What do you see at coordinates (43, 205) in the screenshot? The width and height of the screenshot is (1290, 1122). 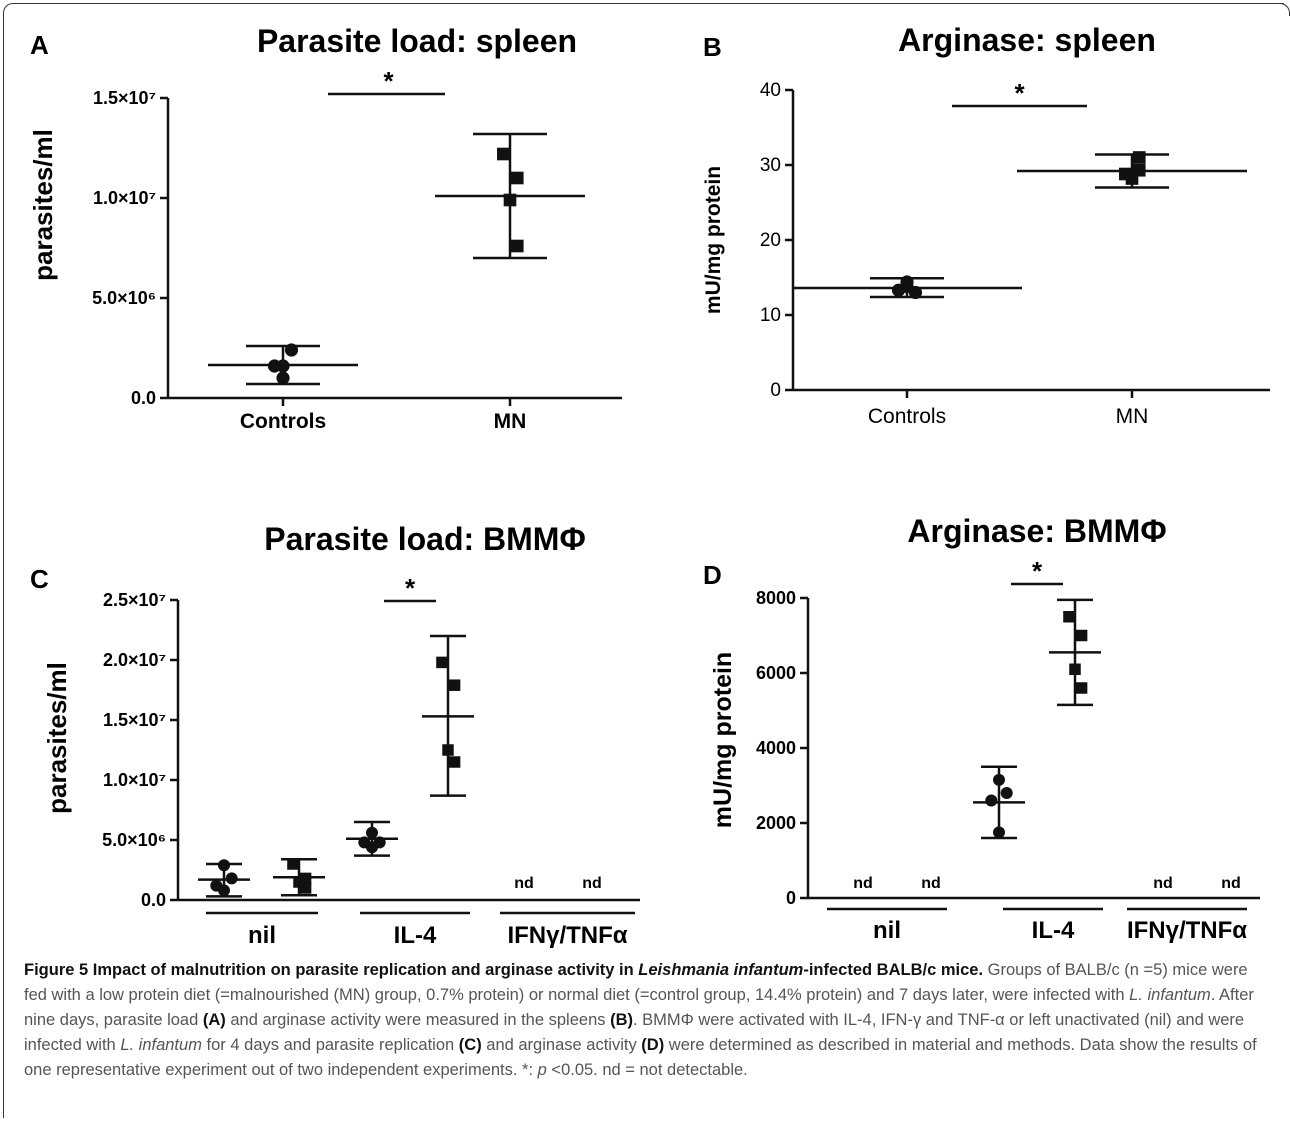 I see `panel-a-y-label: parasites/ml` at bounding box center [43, 205].